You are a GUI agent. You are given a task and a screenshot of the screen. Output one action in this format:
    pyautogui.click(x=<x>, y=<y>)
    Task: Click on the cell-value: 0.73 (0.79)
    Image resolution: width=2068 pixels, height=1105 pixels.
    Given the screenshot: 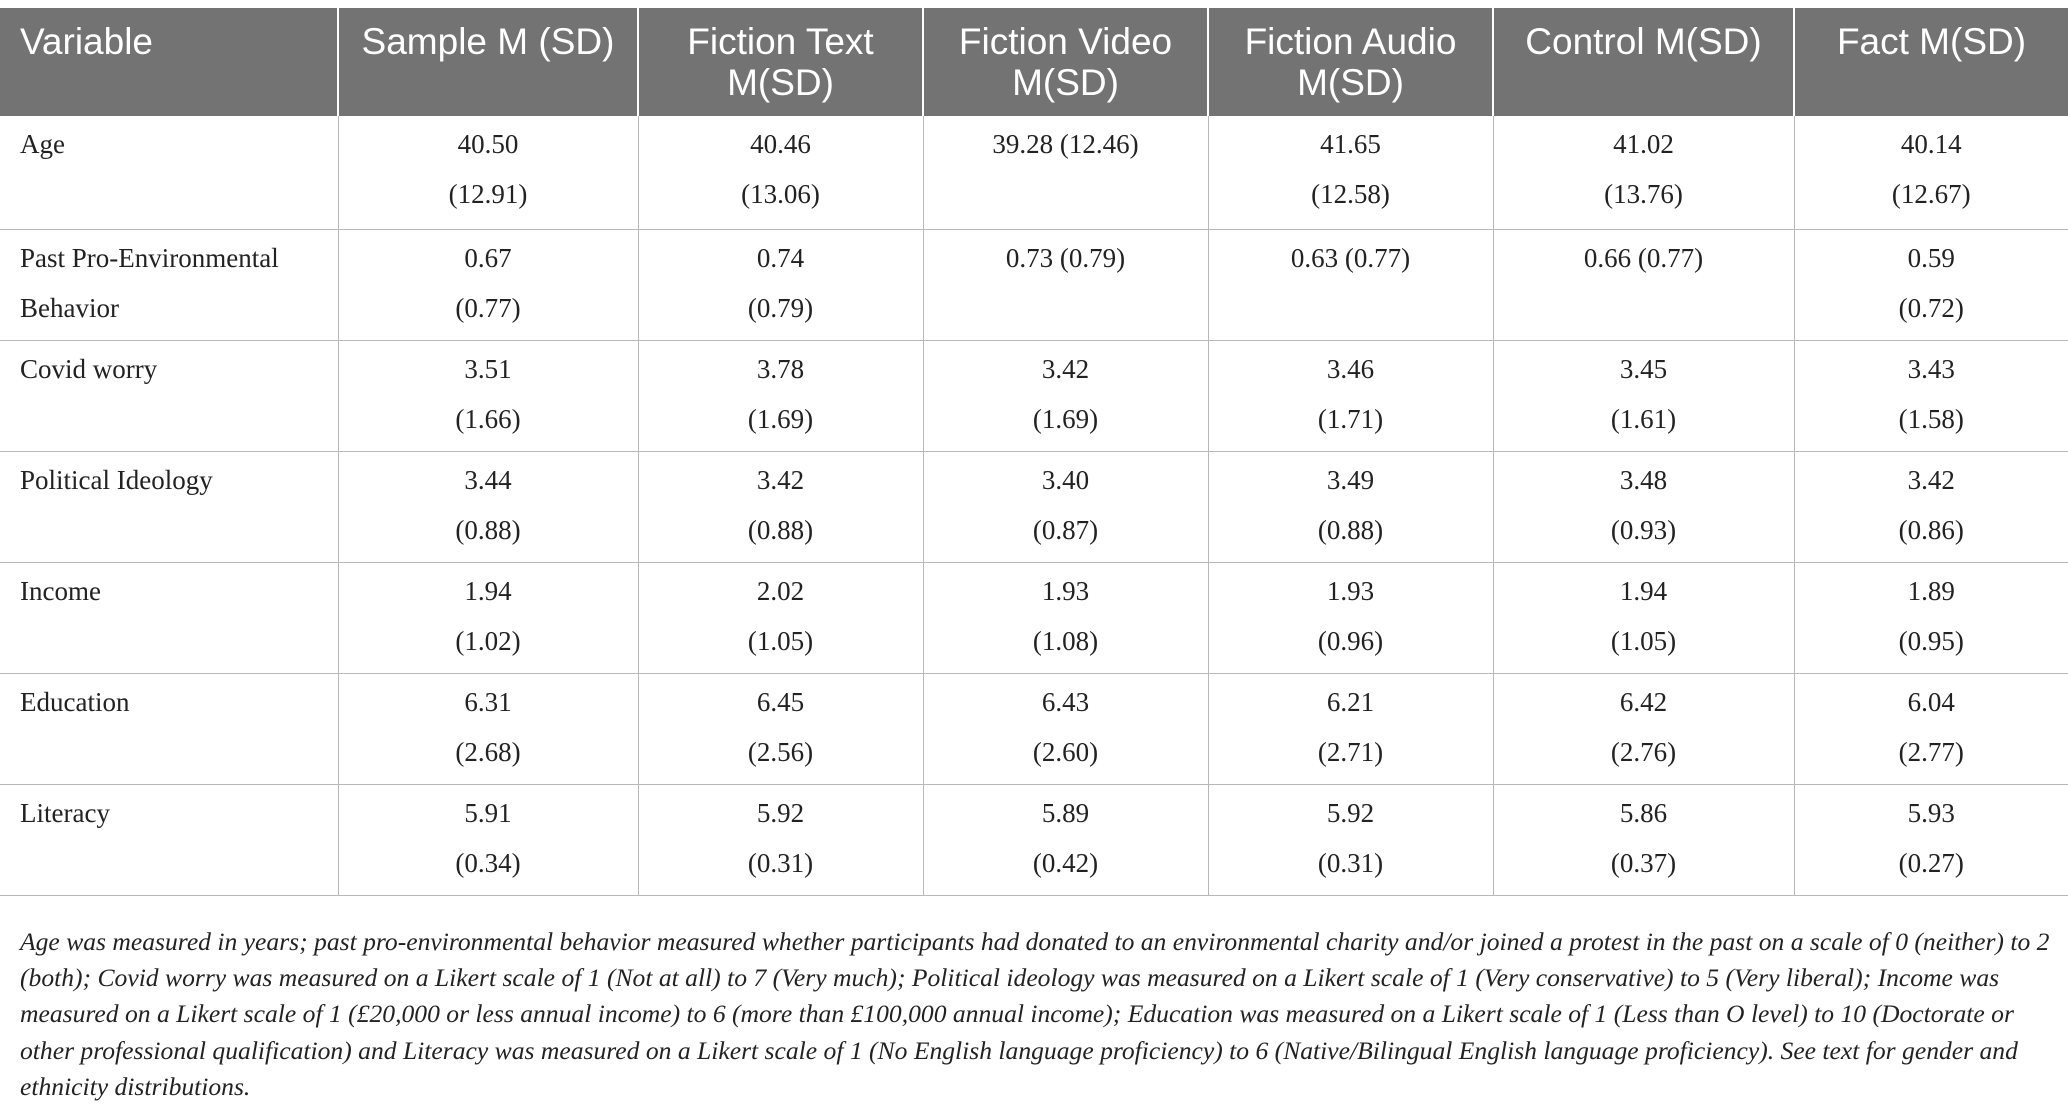 What is the action you would take?
    pyautogui.click(x=1065, y=257)
    